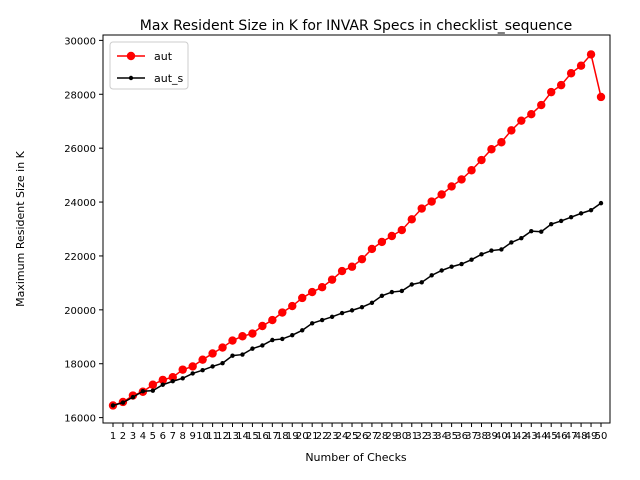  What do you see at coordinates (551, 436) in the screenshot?
I see `x-tick-label: 45` at bounding box center [551, 436].